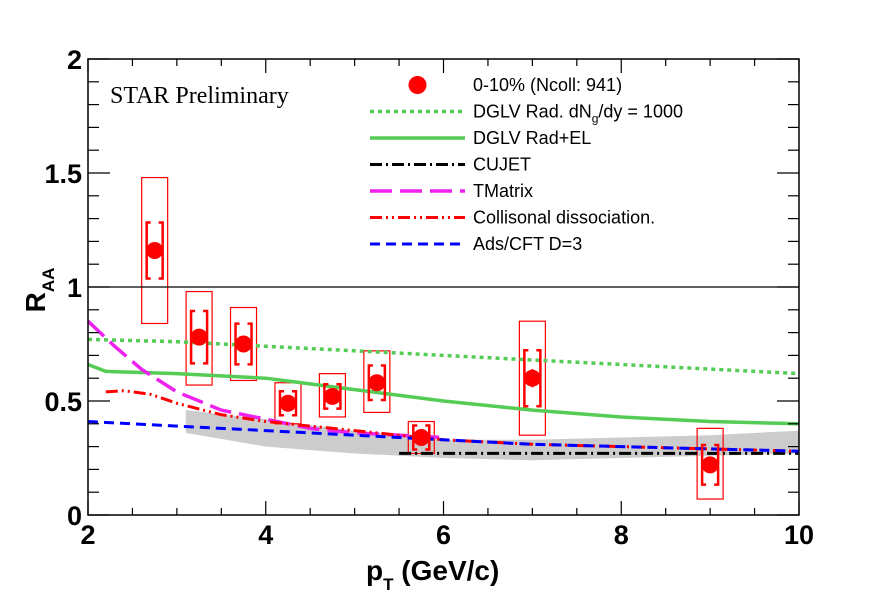  Describe the element at coordinates (87, 535) in the screenshot. I see `x-tick-label: 2` at that location.